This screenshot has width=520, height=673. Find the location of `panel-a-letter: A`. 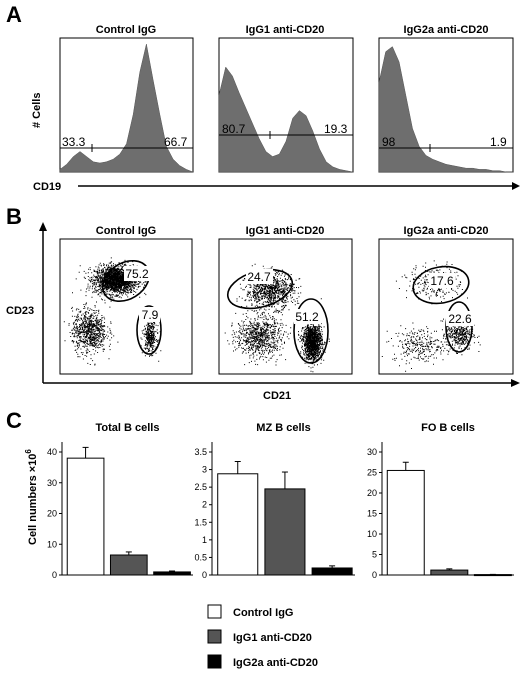

panel-a-letter: A is located at coordinates (14, 14).